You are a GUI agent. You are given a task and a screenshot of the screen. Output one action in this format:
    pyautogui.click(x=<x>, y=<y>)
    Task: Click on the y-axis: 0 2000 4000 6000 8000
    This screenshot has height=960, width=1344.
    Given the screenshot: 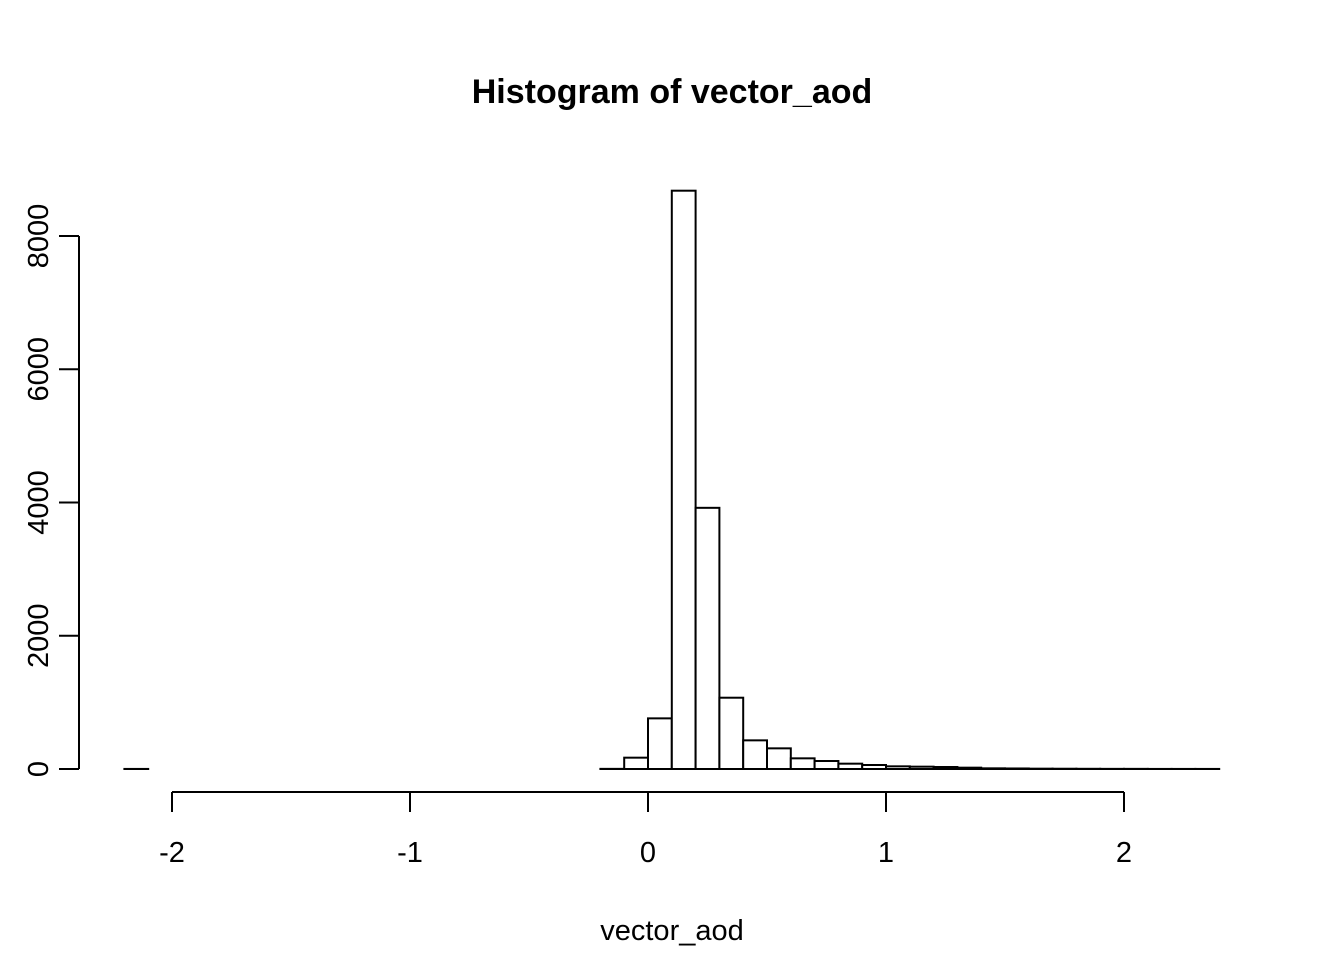 What is the action you would take?
    pyautogui.click(x=51, y=490)
    